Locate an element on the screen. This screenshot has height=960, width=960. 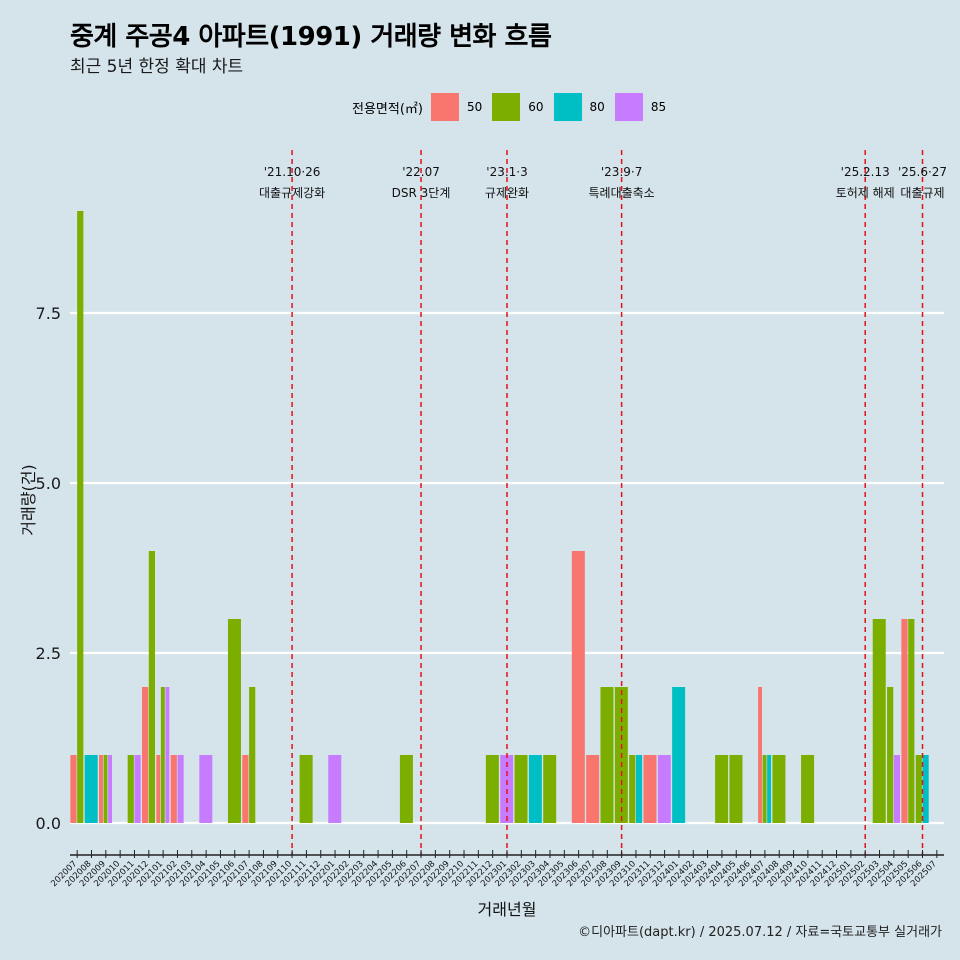
legend-item-85: 85 is located at coordinates (640, 107).